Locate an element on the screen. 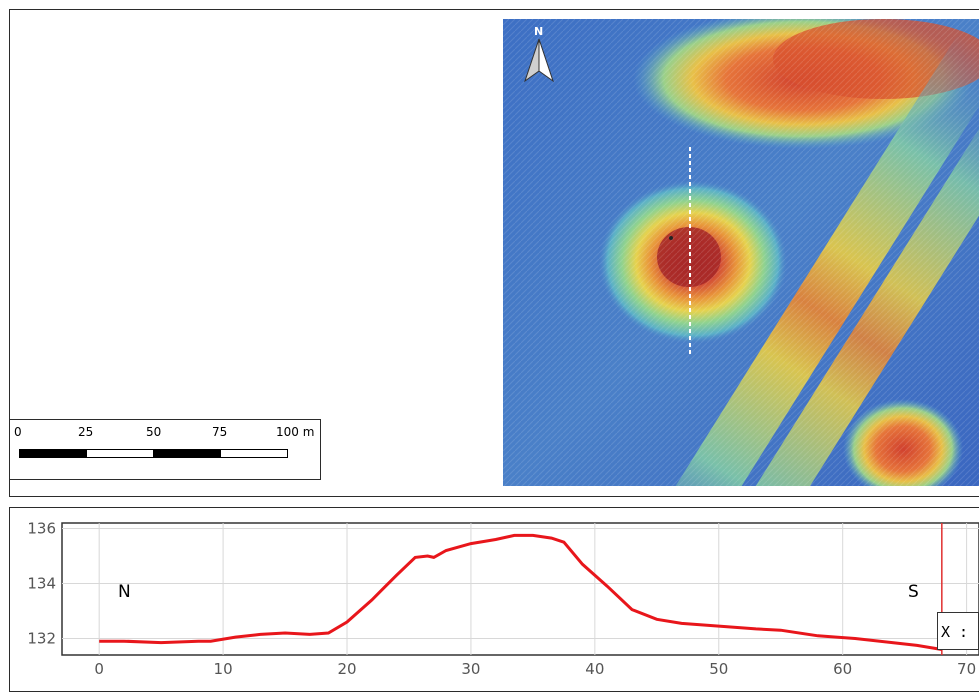  x-tick-label: 60 is located at coordinates (842, 669).